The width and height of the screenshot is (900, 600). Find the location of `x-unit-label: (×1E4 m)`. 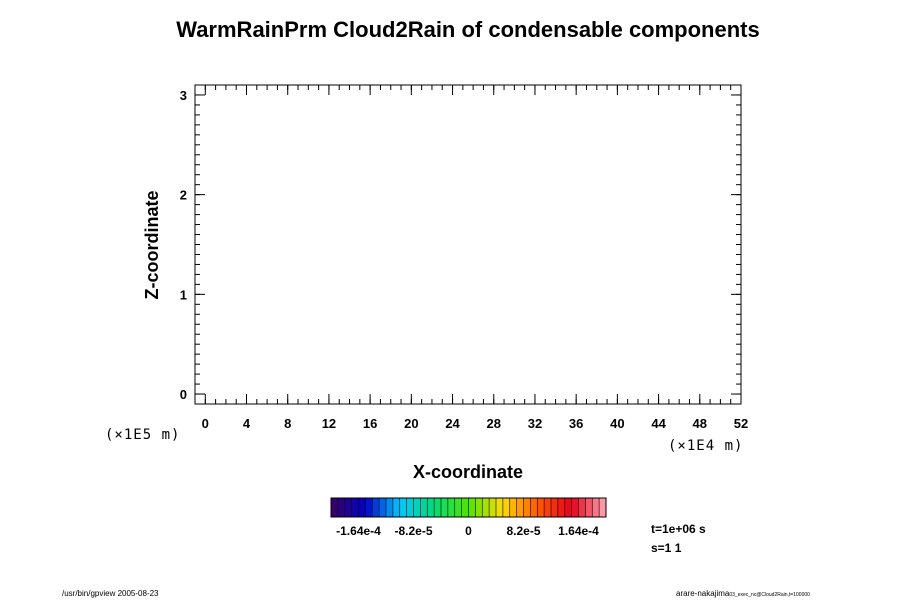

x-unit-label: (×1E4 m) is located at coordinates (705, 446).